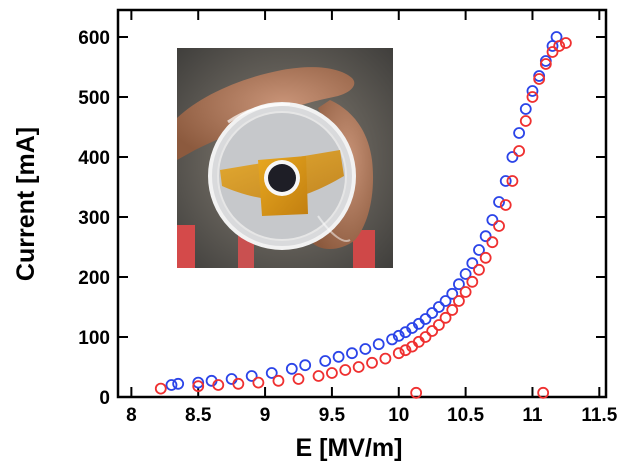 The width and height of the screenshot is (619, 464). I want to click on x-tick-label: 11.5, so click(599, 415).